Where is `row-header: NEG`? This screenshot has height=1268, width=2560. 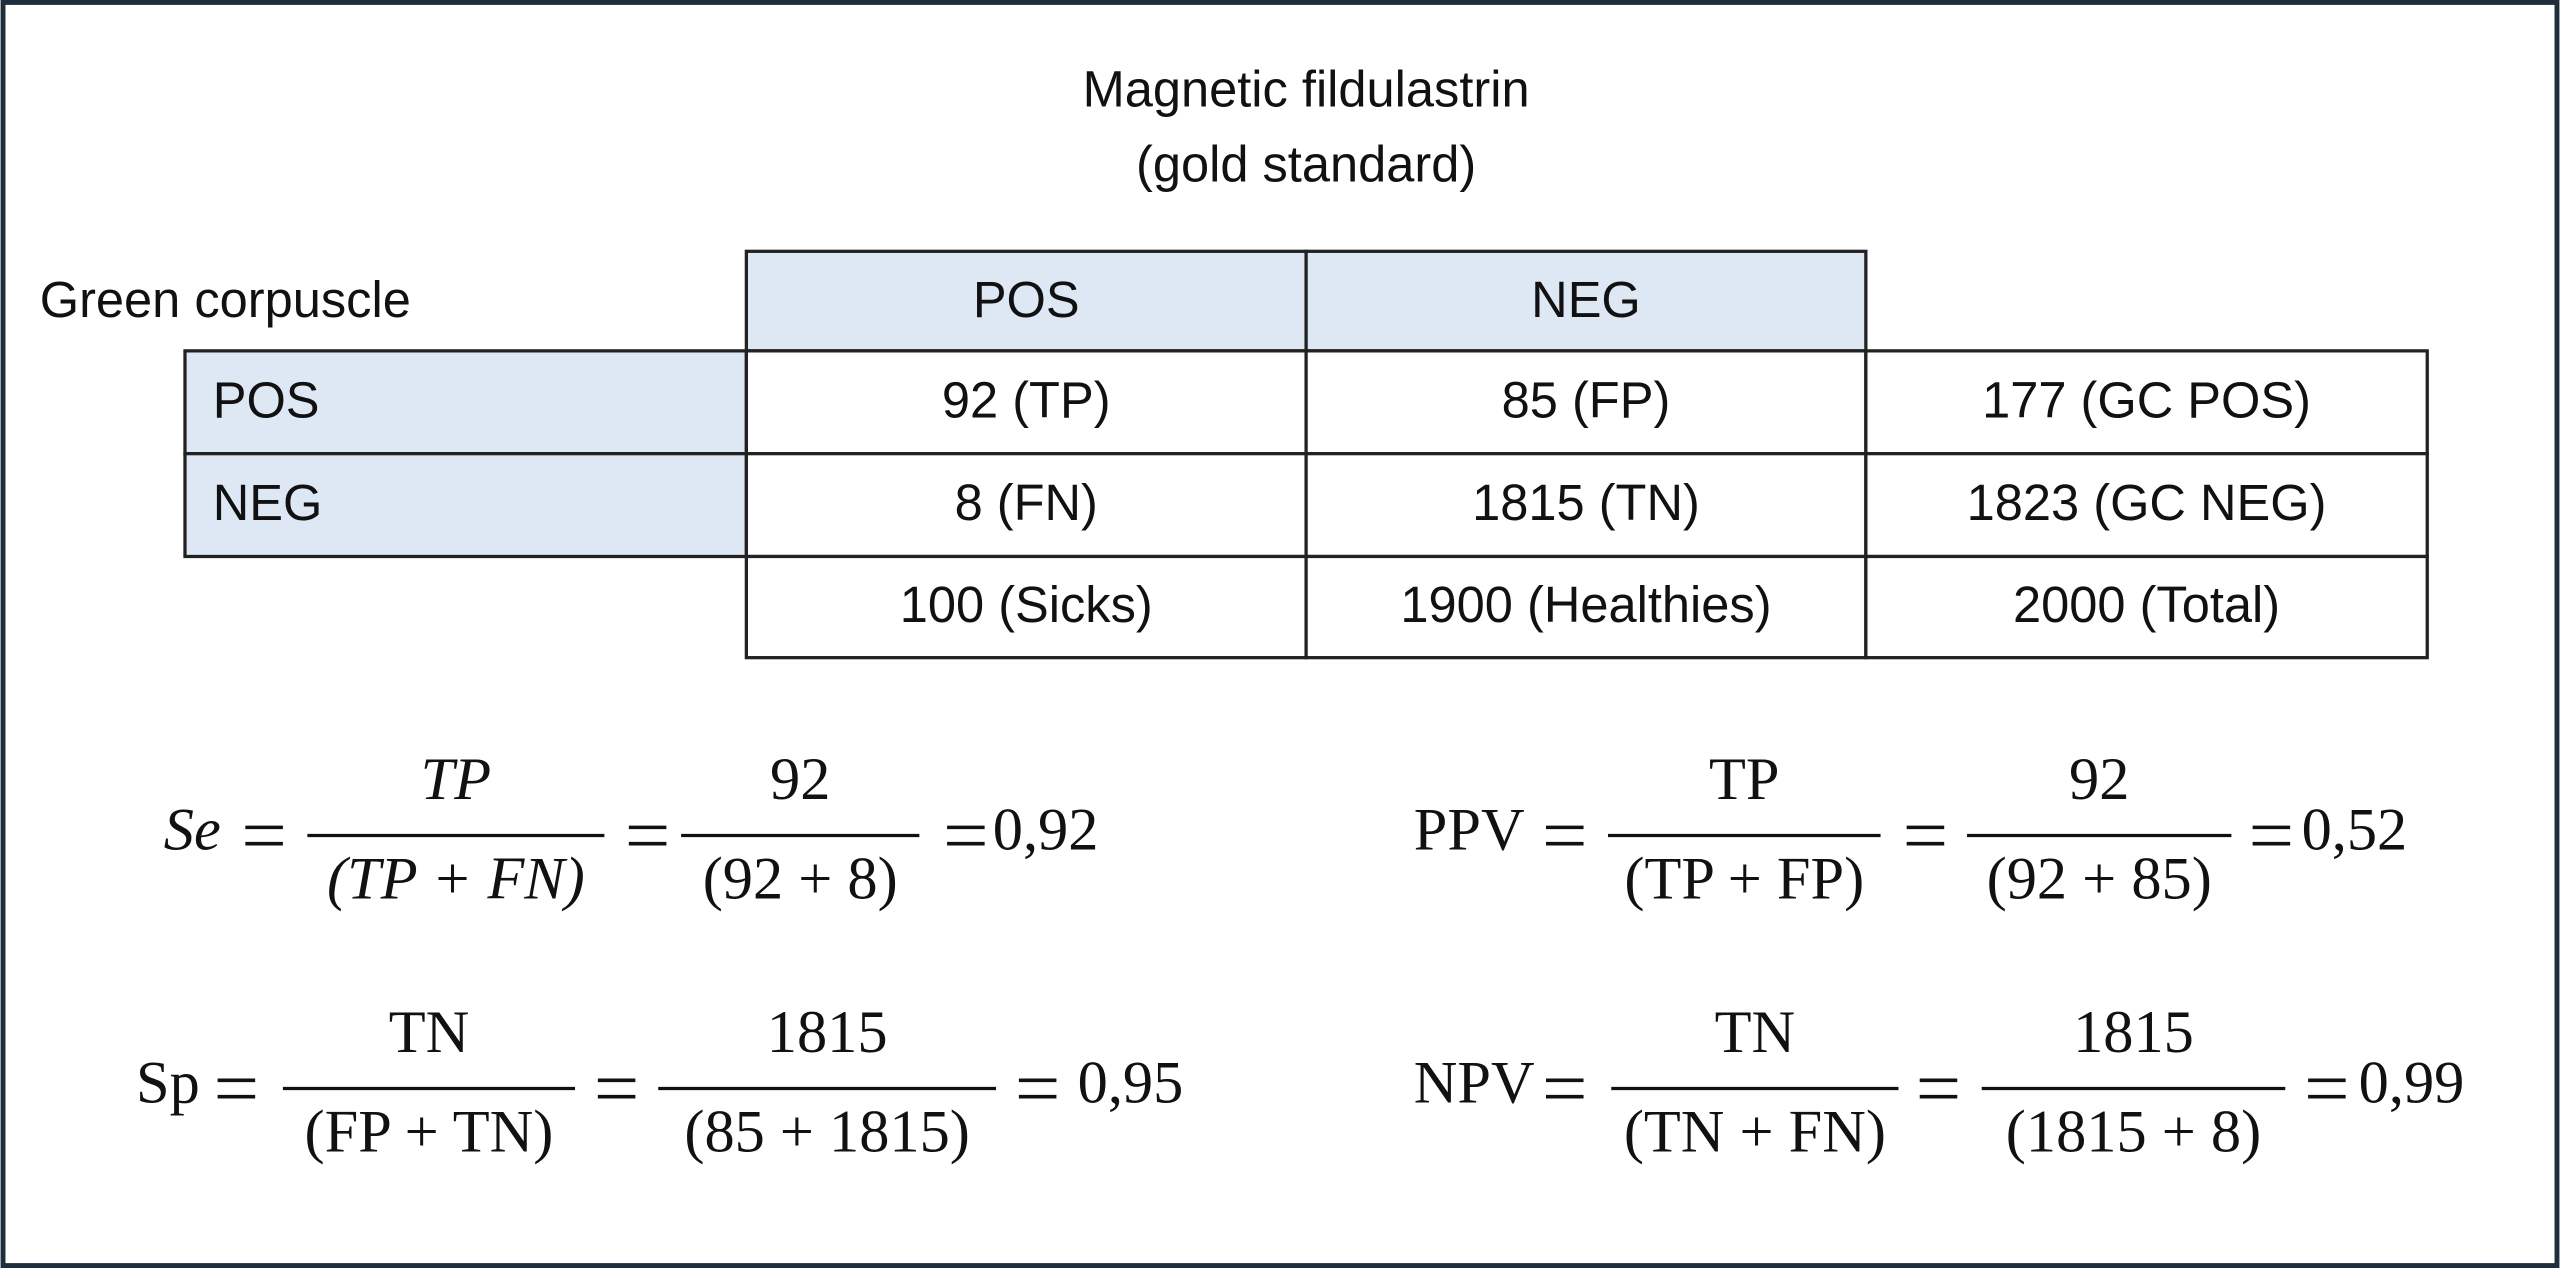 row-header: NEG is located at coordinates (268, 502).